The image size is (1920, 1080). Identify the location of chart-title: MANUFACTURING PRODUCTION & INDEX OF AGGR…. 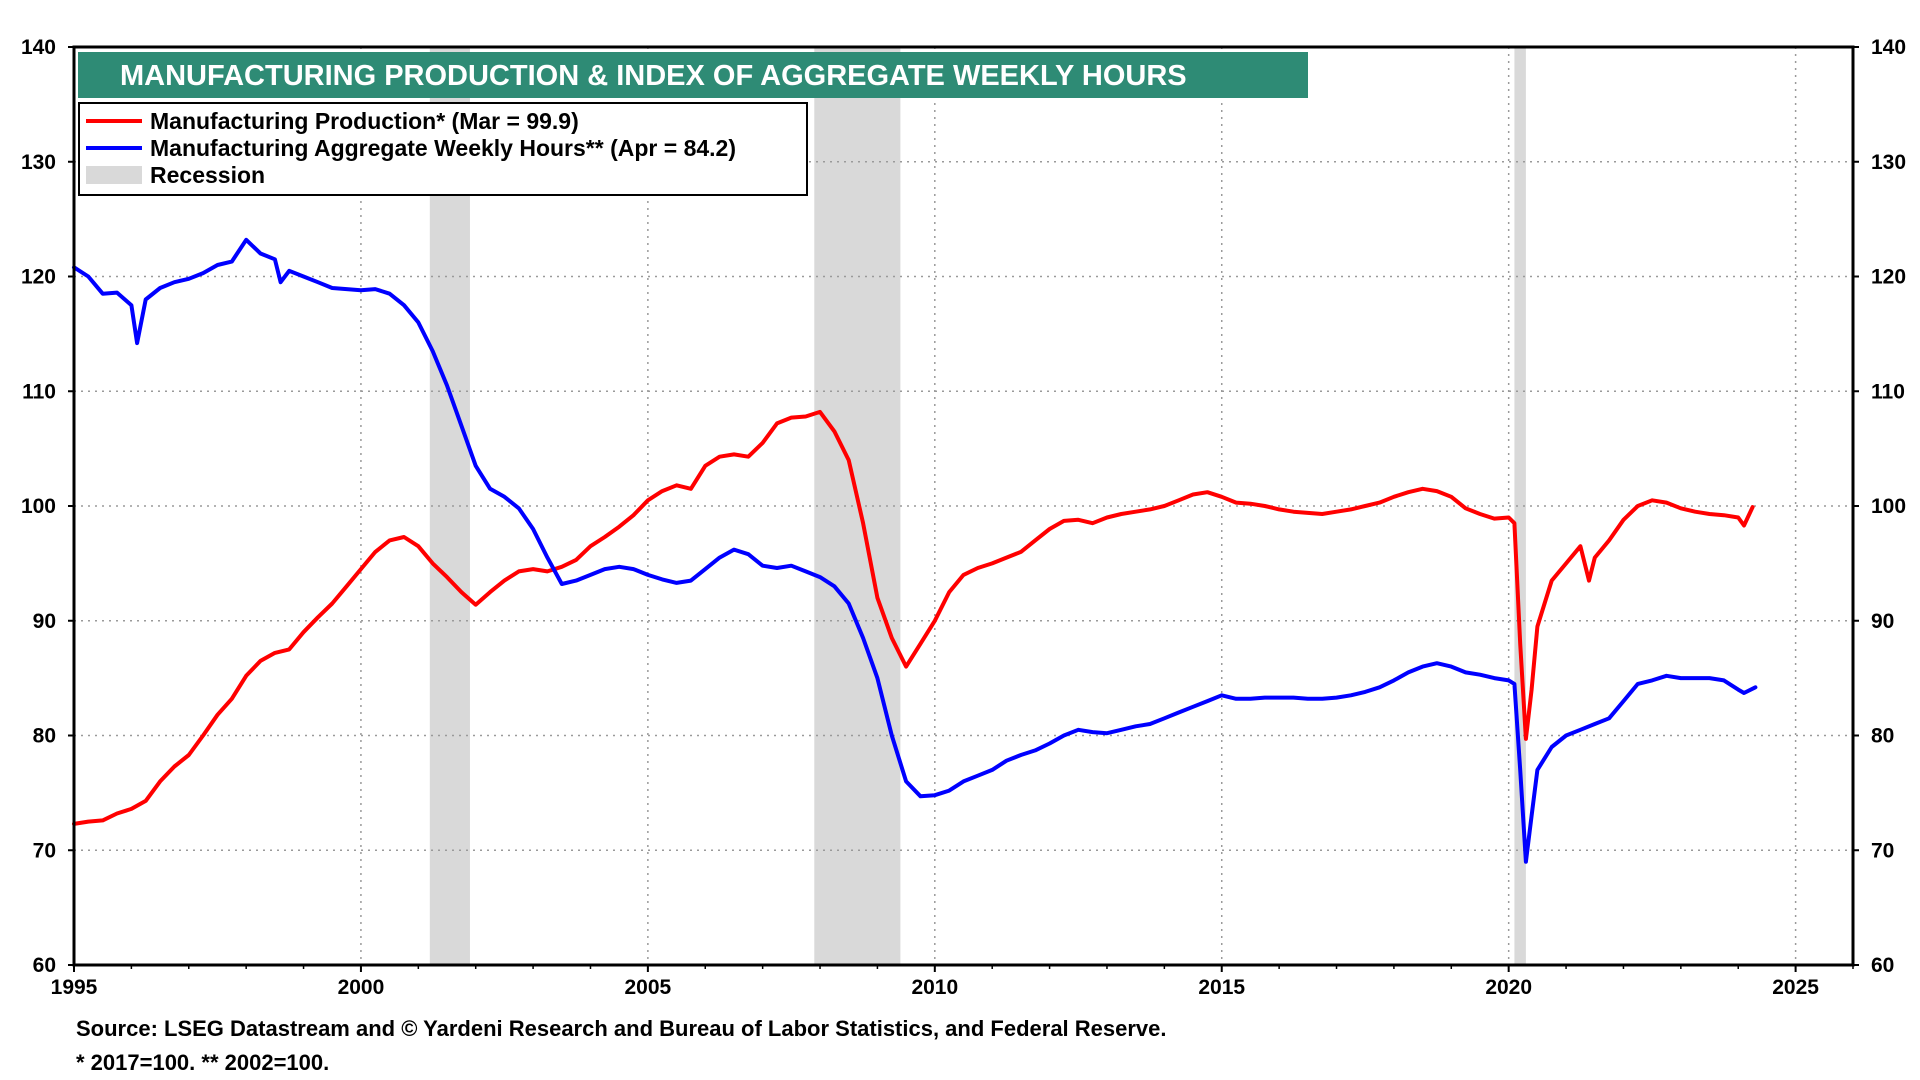
(653, 76).